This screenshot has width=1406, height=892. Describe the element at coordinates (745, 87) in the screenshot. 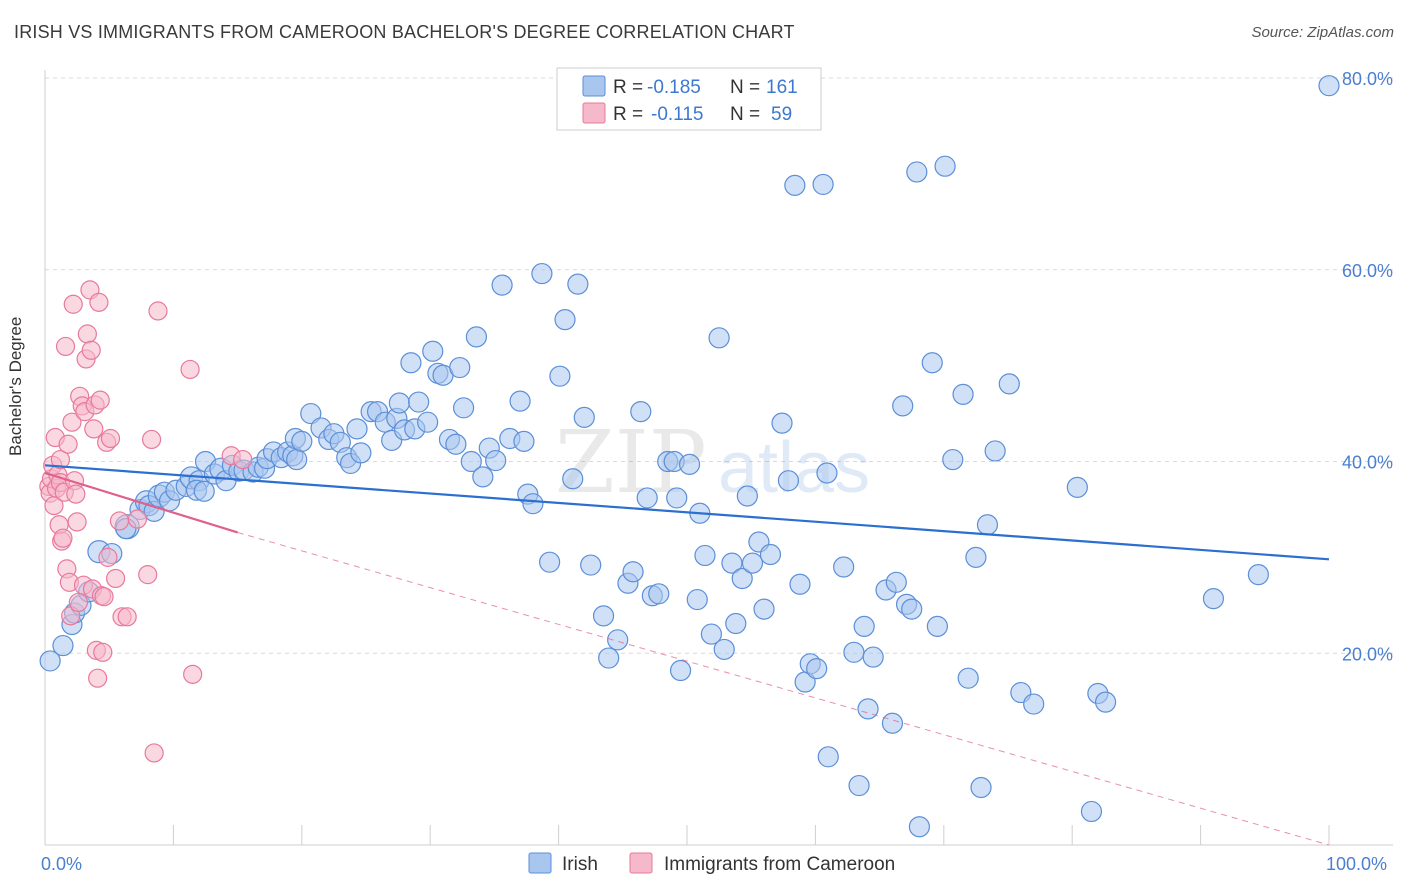

I see `legend-n-label-irish: N =` at that location.